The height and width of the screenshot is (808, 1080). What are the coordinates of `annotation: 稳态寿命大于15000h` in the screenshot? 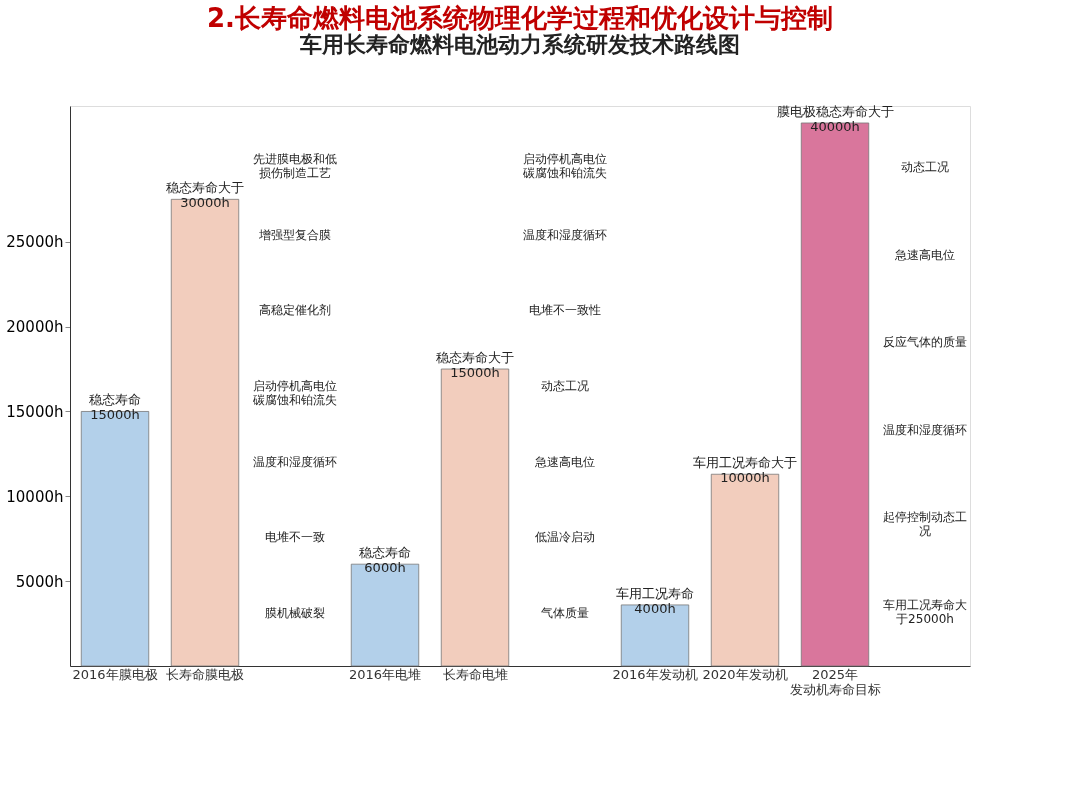 It's located at (475, 365).